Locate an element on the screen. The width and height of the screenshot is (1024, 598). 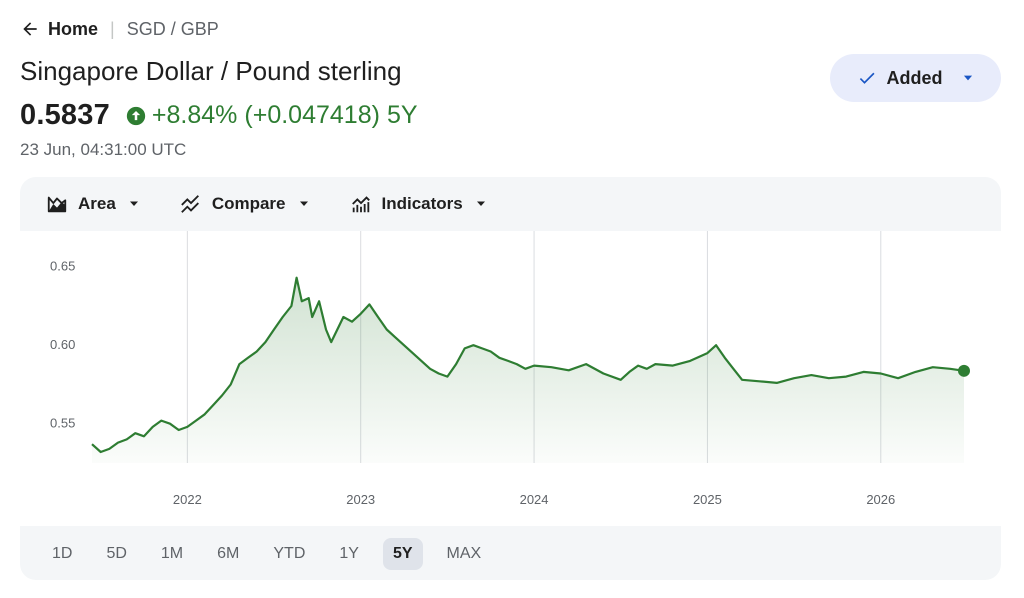
current-price-dot is located at coordinates (964, 370).